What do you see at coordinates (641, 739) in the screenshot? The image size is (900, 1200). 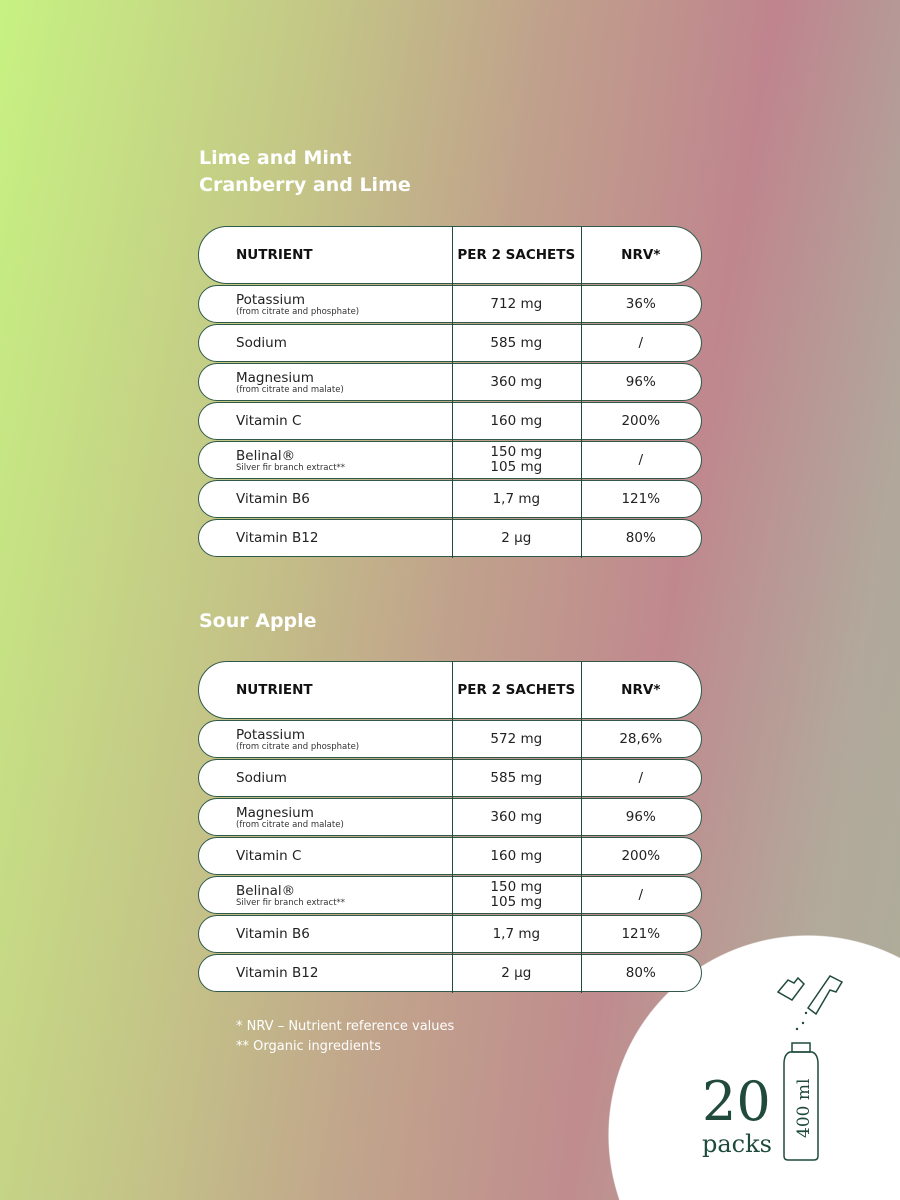 I see `nrv-cell: 28,6%` at bounding box center [641, 739].